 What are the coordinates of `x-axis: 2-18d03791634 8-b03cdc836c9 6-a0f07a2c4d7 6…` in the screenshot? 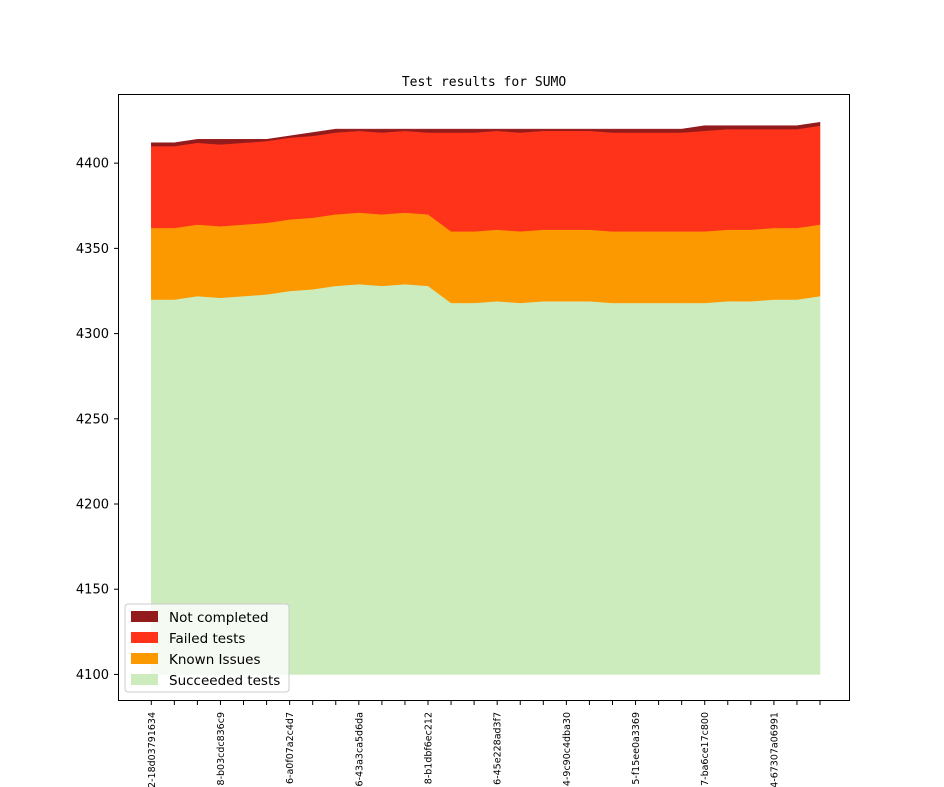 It's located at (484, 743).